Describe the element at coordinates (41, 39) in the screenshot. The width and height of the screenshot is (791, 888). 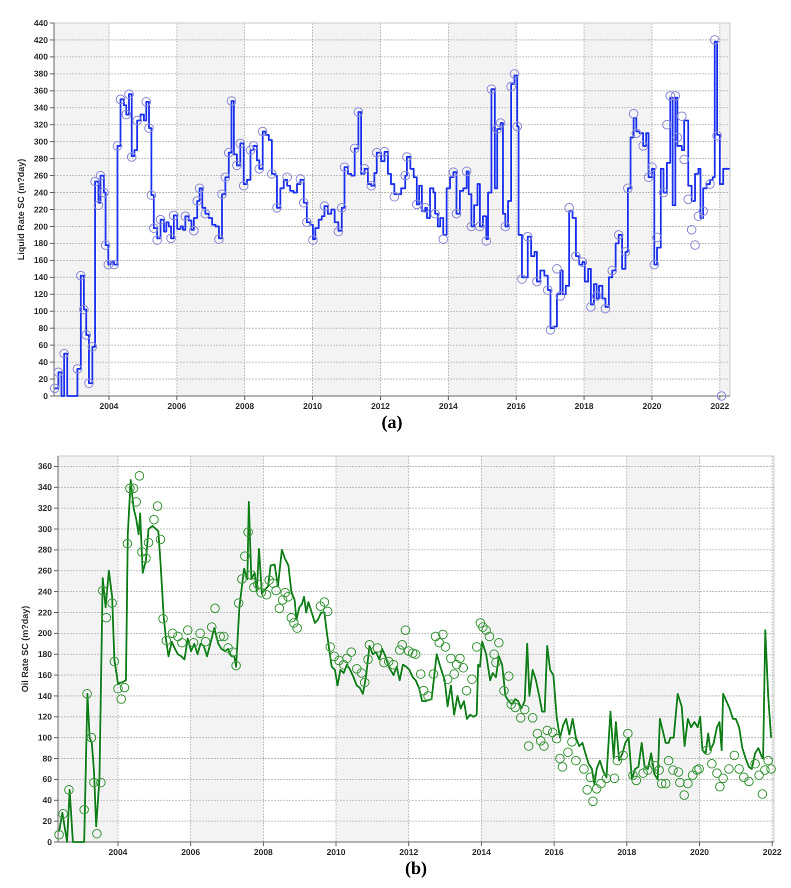
I see `y-tick-label: 420` at that location.